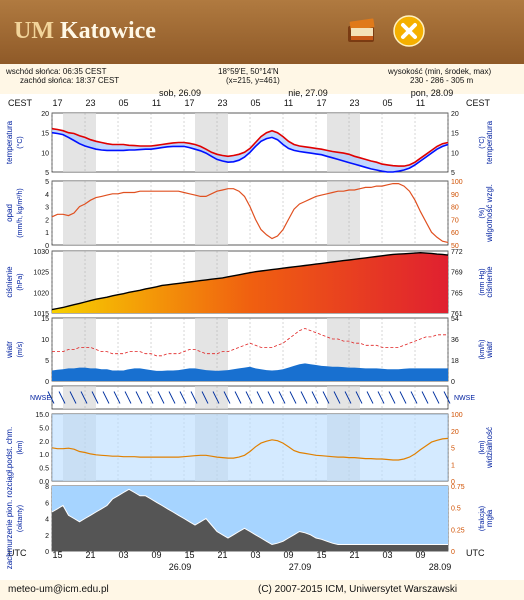 The width and height of the screenshot is (524, 600). I want to click on precip-tick-right-0: 100, so click(457, 182).